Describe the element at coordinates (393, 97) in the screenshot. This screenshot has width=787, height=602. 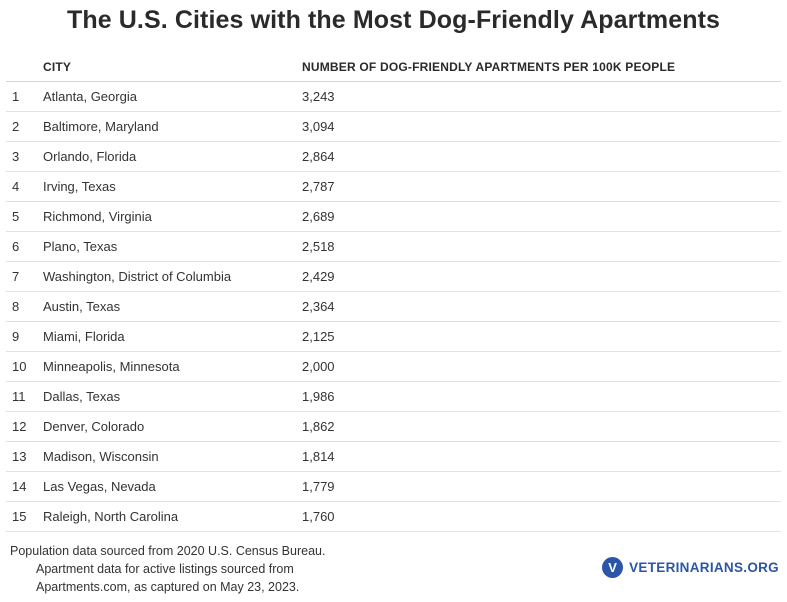
I see `table-row: 1 Atlanta, Georgia 3,243` at that location.